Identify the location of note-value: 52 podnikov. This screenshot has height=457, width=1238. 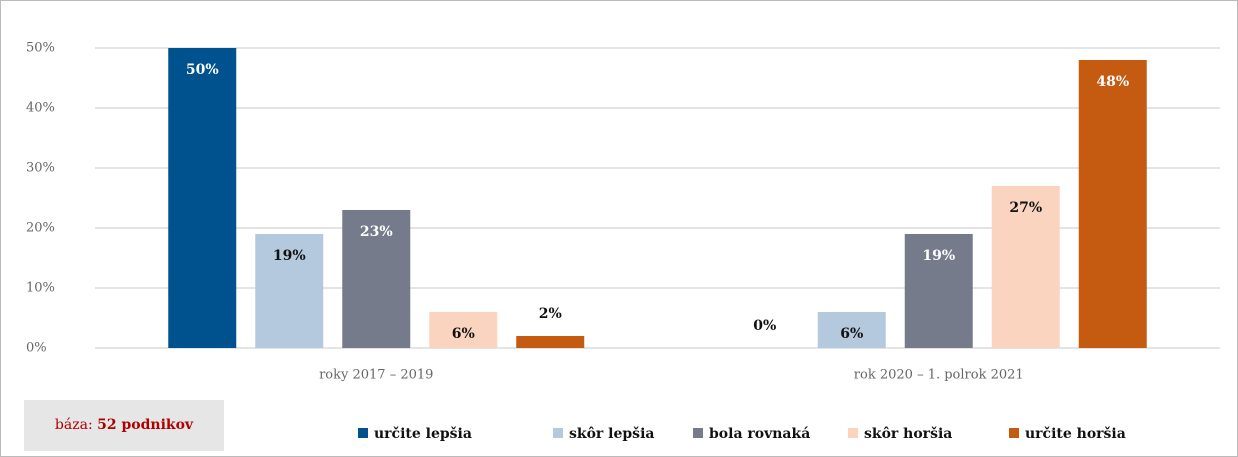
(145, 425).